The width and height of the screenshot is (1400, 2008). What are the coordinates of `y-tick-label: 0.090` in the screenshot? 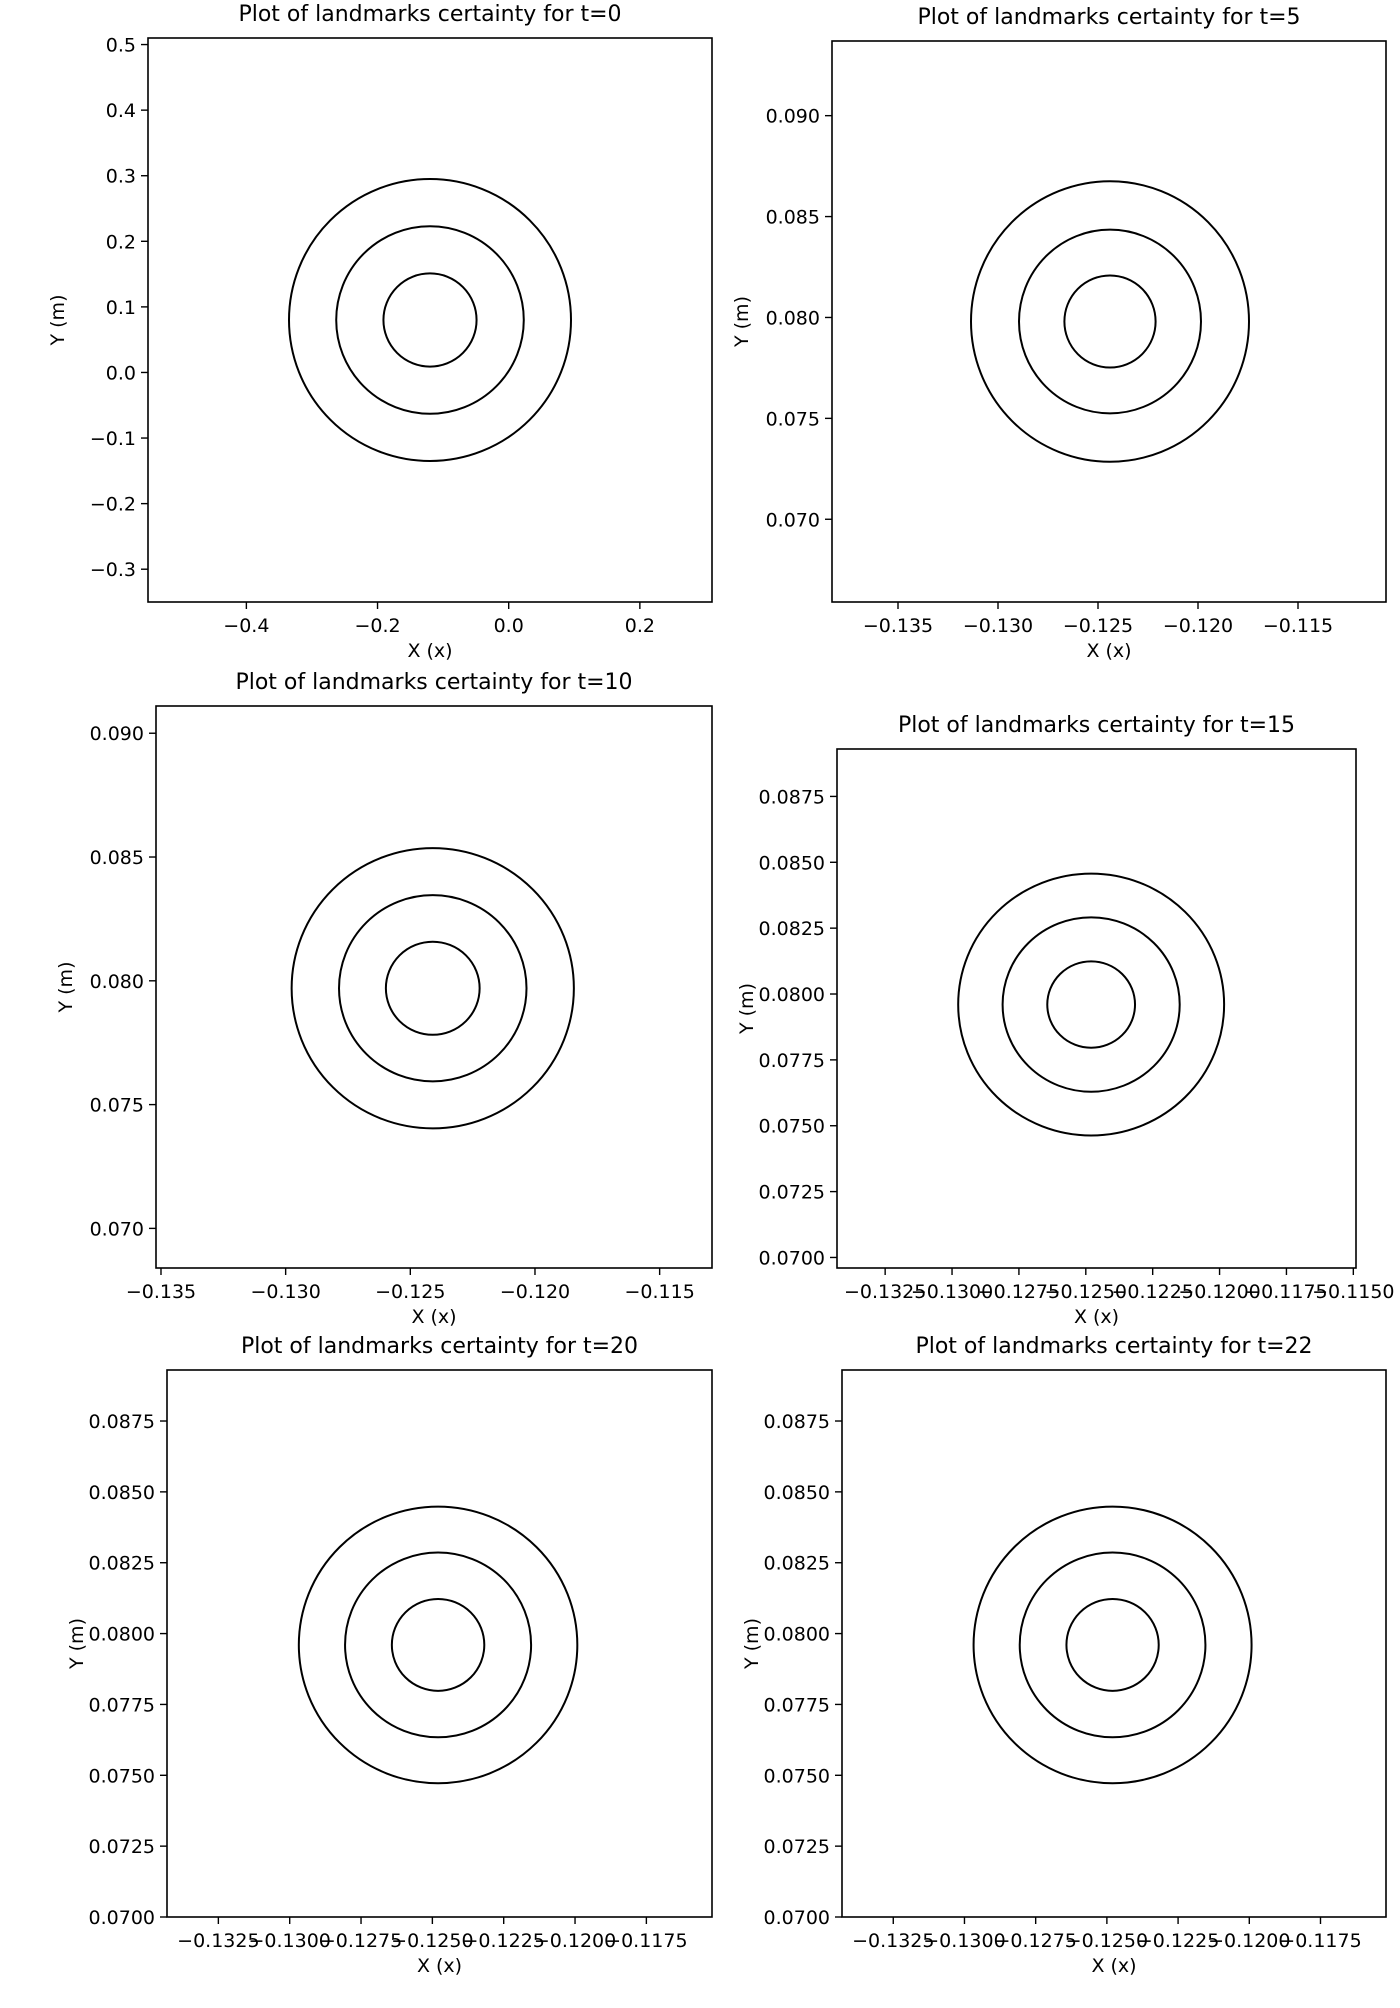 It's located at (793, 117).